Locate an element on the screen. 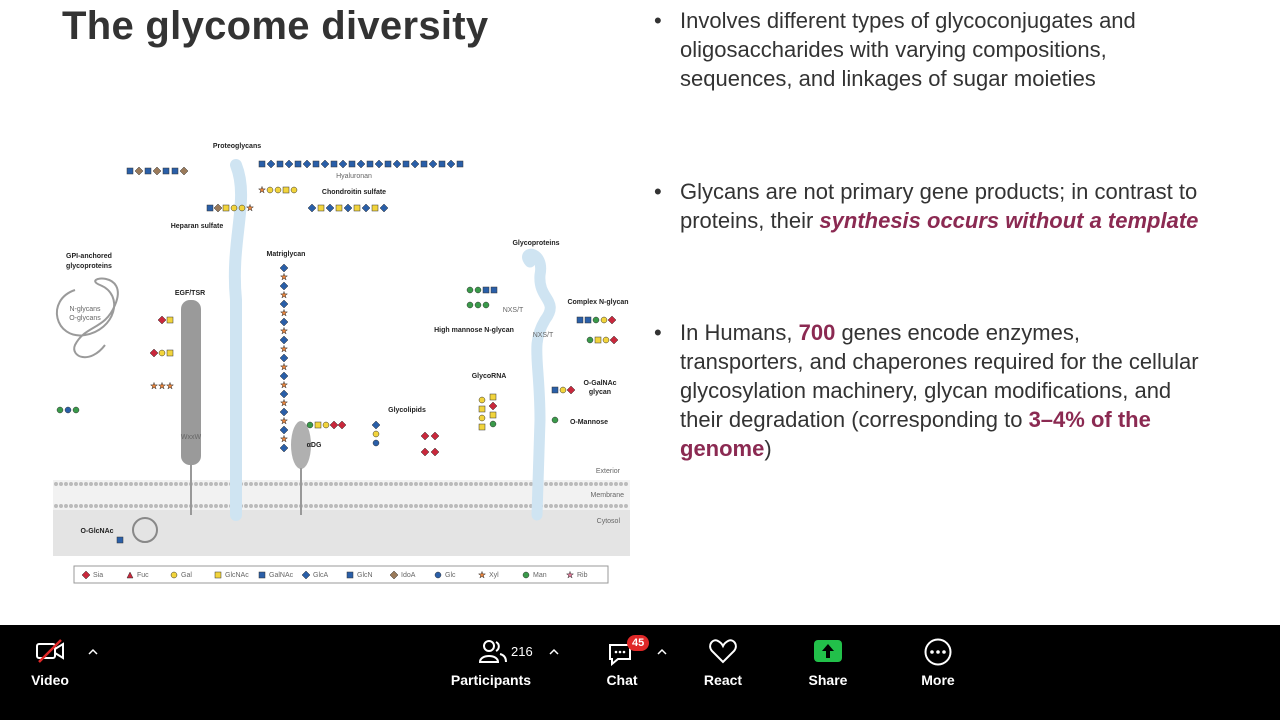 The image size is (1280, 720). chat-badge: 45 is located at coordinates (638, 643).